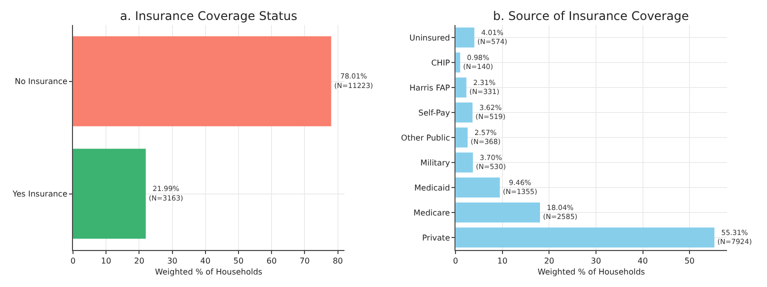 The image size is (767, 287). What do you see at coordinates (40, 194) in the screenshot?
I see `y-tick-label: Yes Insurance` at bounding box center [40, 194].